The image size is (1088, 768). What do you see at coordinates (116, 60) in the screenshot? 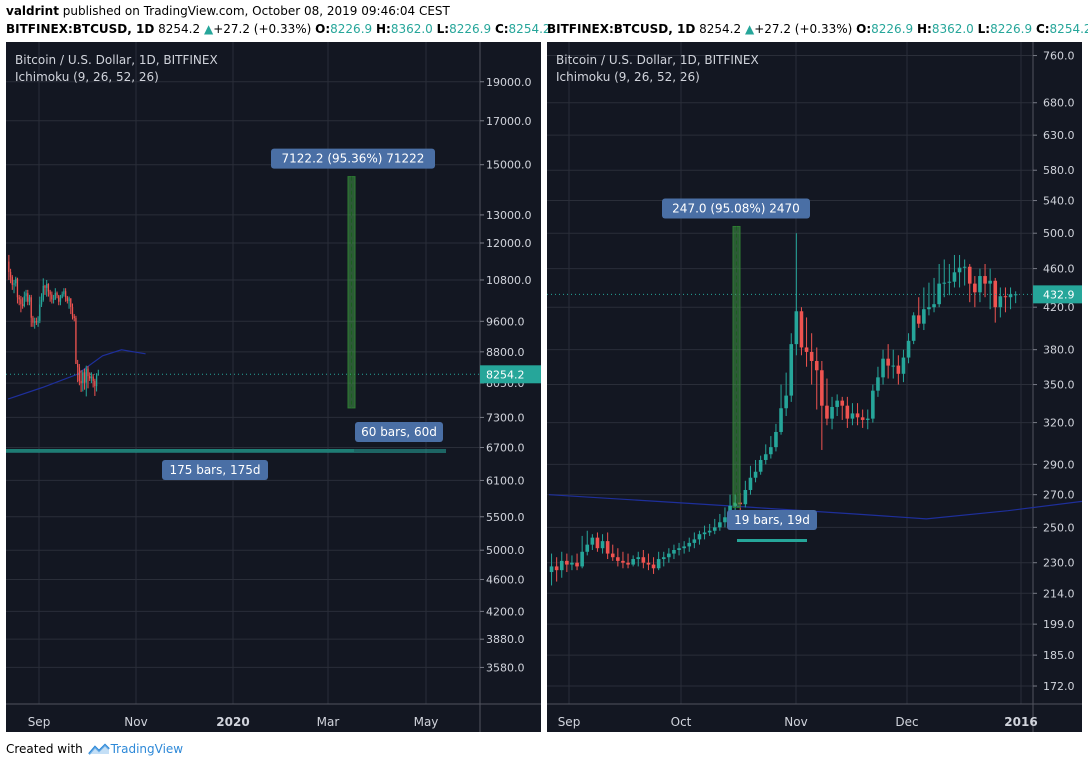
I see `chart-title: Bitcoin / U.S. Dollar, 1D, BITFINEX` at bounding box center [116, 60].